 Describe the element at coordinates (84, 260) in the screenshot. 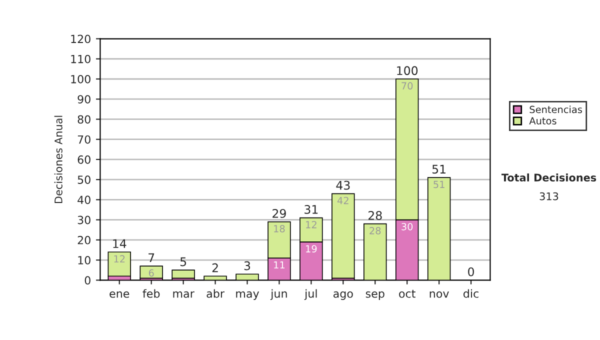

I see `y-tick-label: 10` at that location.